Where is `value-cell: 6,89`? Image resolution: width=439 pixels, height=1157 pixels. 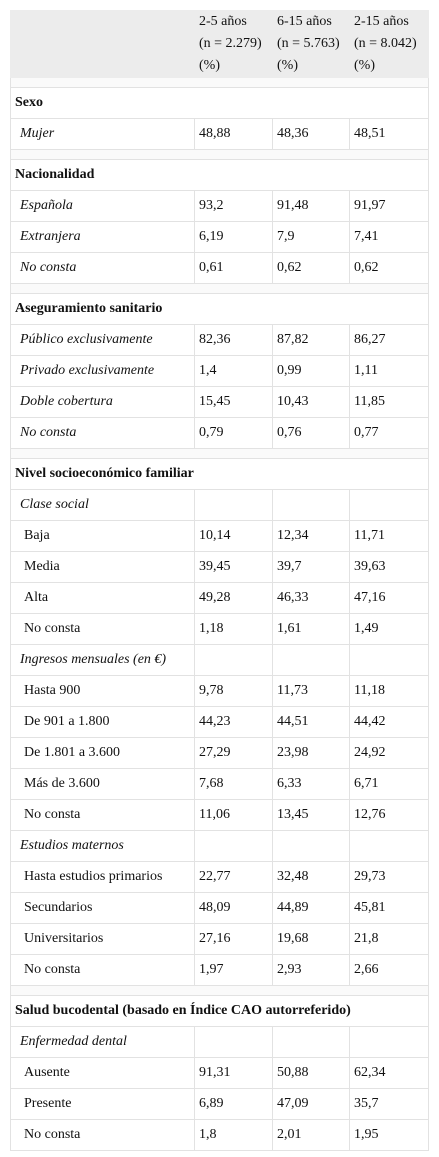
value-cell: 6,89 is located at coordinates (233, 1104).